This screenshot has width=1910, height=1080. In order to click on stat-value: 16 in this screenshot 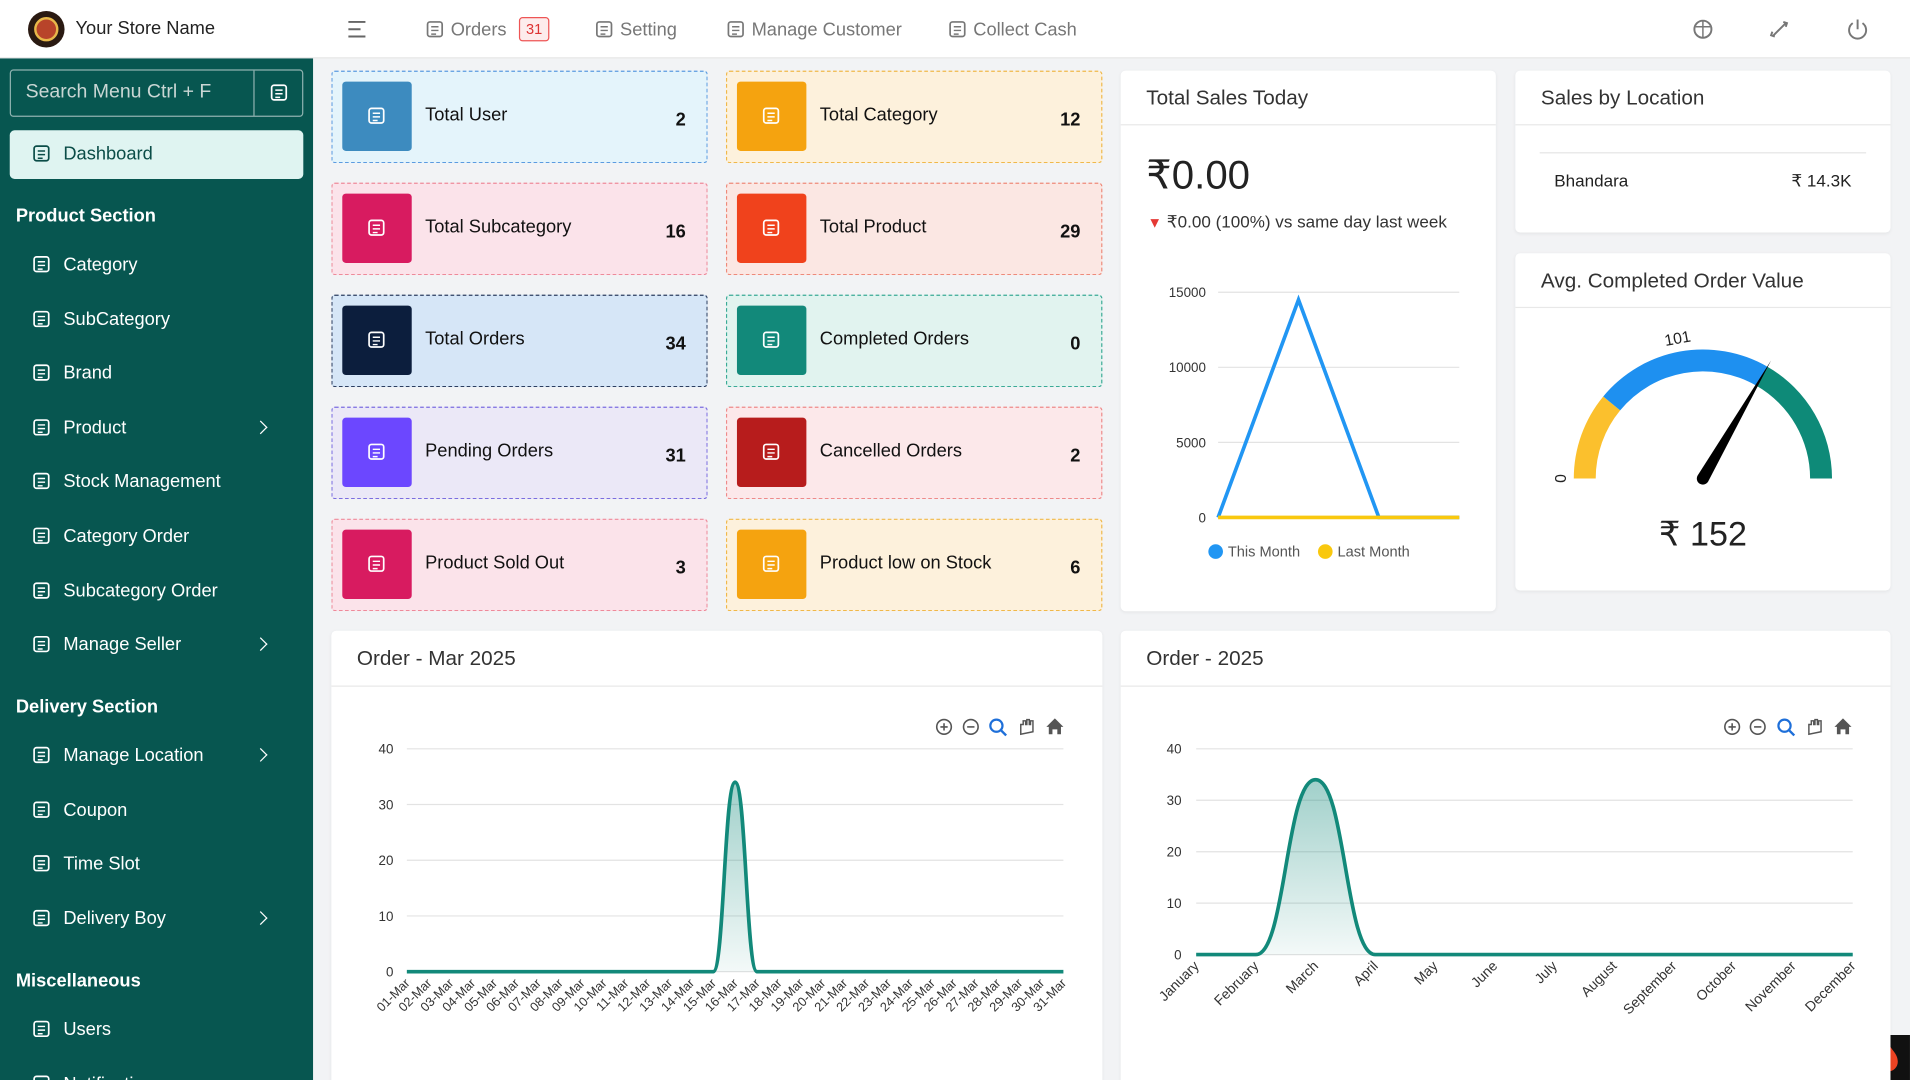, I will do `click(675, 232)`.